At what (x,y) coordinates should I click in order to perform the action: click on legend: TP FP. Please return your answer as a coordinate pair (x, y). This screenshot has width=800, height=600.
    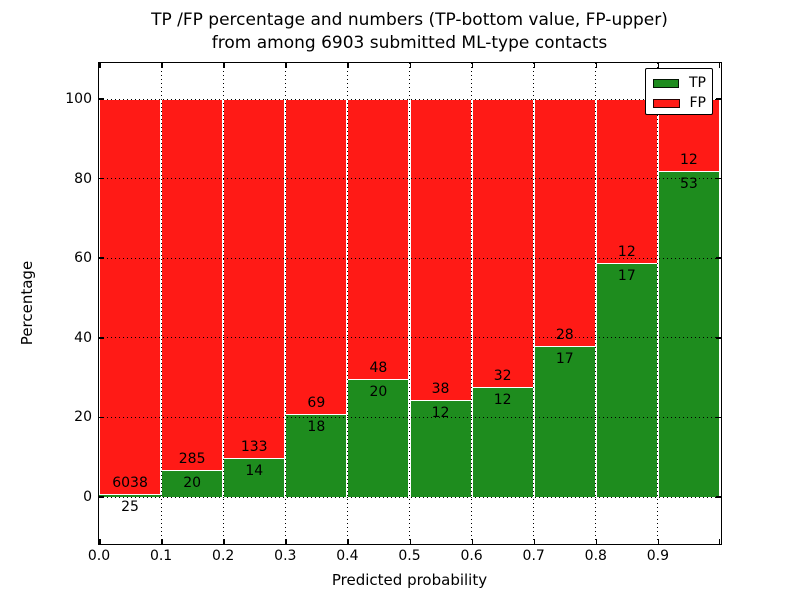
    Looking at the image, I should click on (679, 91).